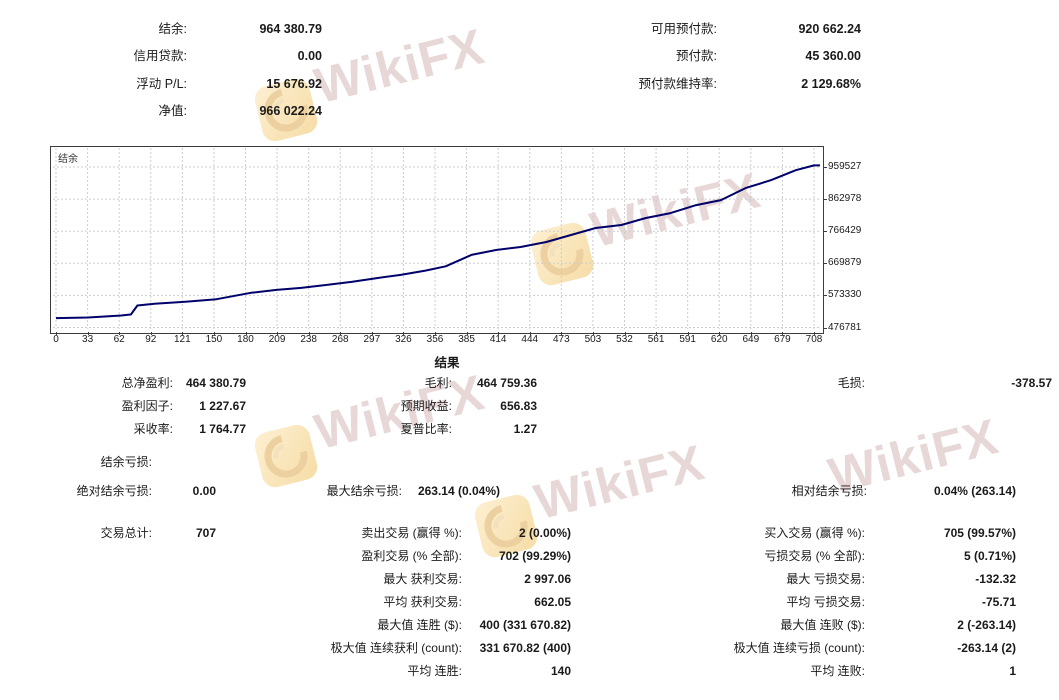 The width and height of the screenshot is (1059, 700). I want to click on x-tick-label: 326, so click(403, 339).